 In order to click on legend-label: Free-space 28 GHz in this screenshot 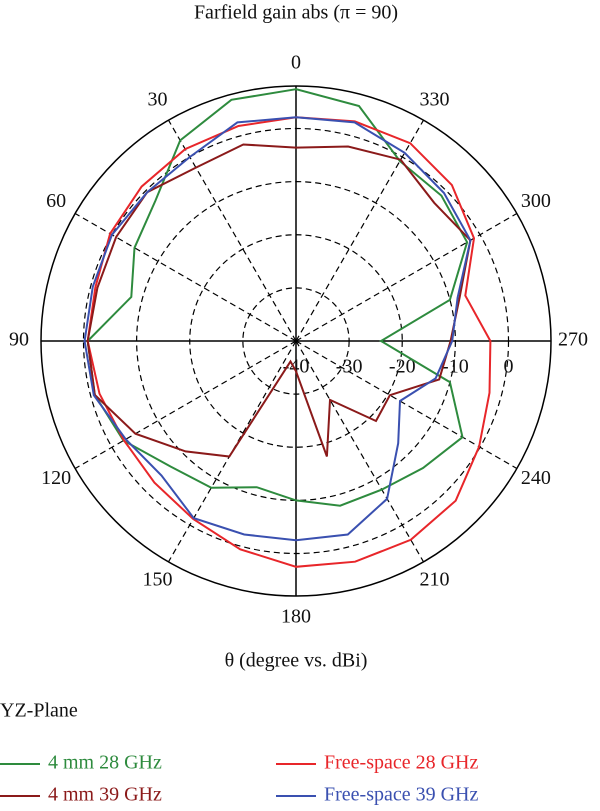, I will do `click(401, 763)`.